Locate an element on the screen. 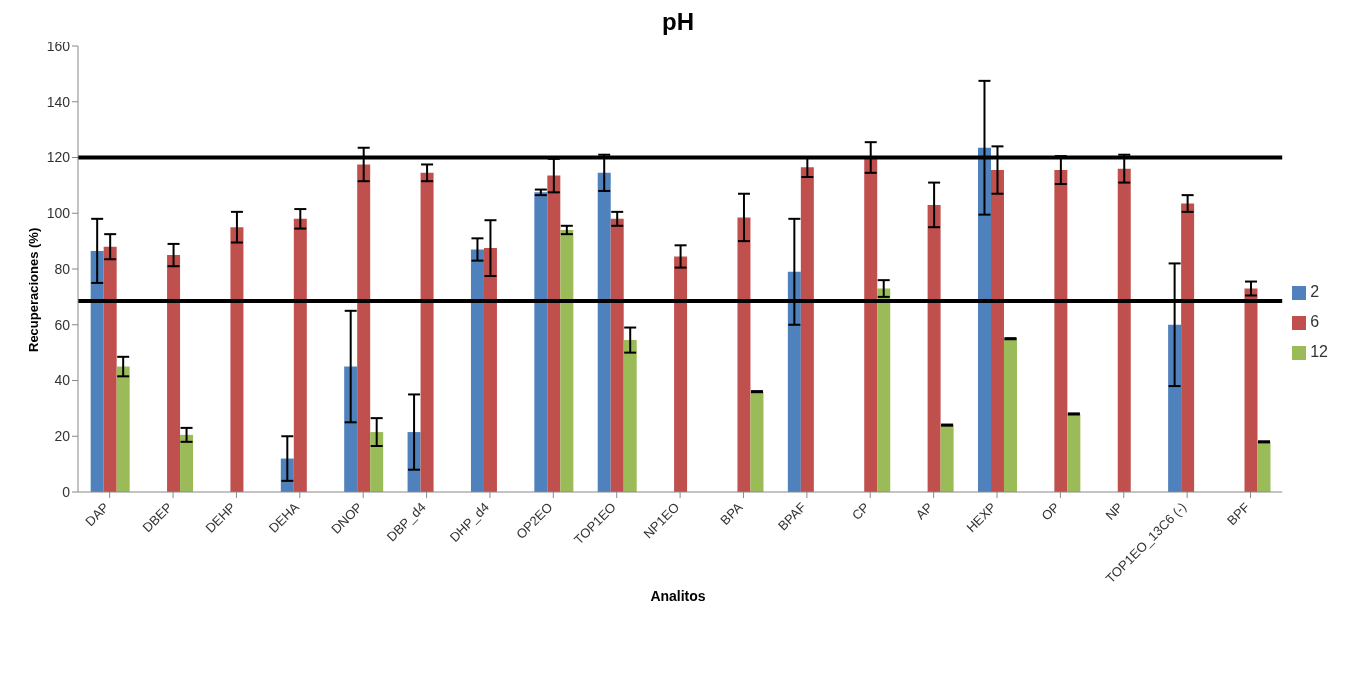 This screenshot has width=1370, height=679. chart-title: pH is located at coordinates (678, 21).